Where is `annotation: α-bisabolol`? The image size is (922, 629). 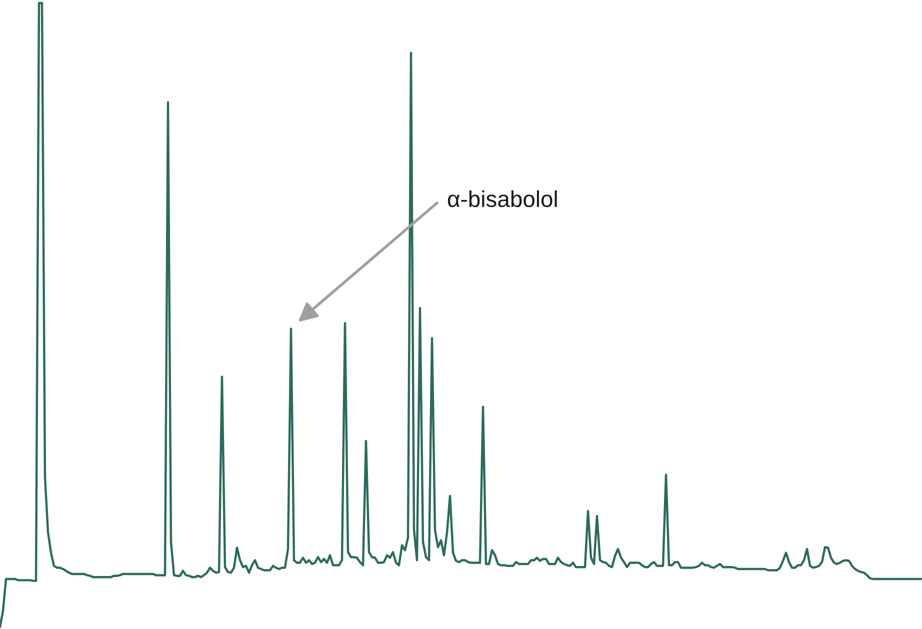 annotation: α-bisabolol is located at coordinates (502, 199).